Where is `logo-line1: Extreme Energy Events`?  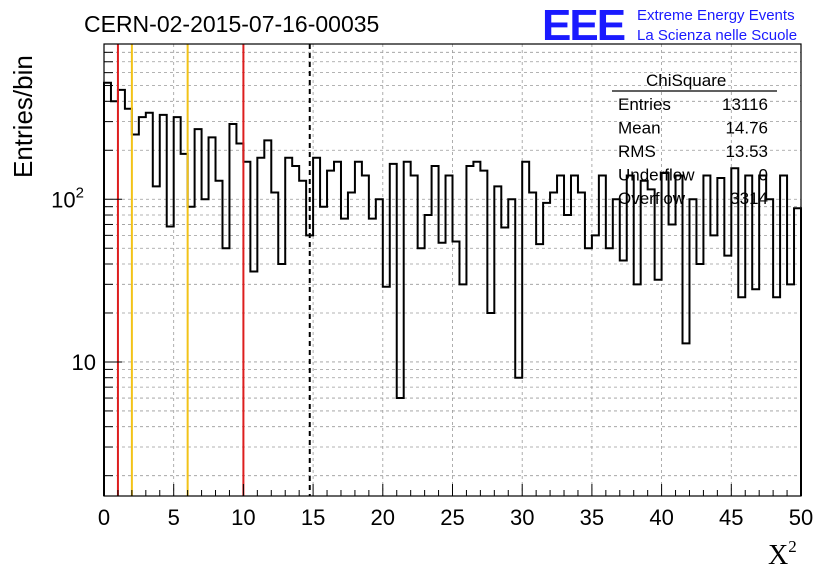
logo-line1: Extreme Energy Events is located at coordinates (716, 15).